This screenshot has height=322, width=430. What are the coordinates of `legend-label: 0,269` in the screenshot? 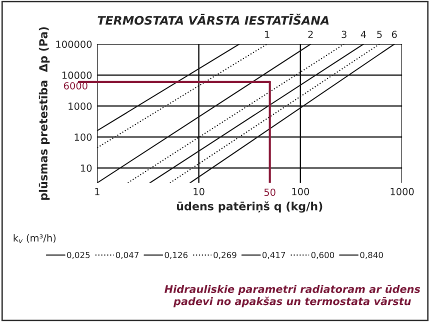 It's located at (225, 255).